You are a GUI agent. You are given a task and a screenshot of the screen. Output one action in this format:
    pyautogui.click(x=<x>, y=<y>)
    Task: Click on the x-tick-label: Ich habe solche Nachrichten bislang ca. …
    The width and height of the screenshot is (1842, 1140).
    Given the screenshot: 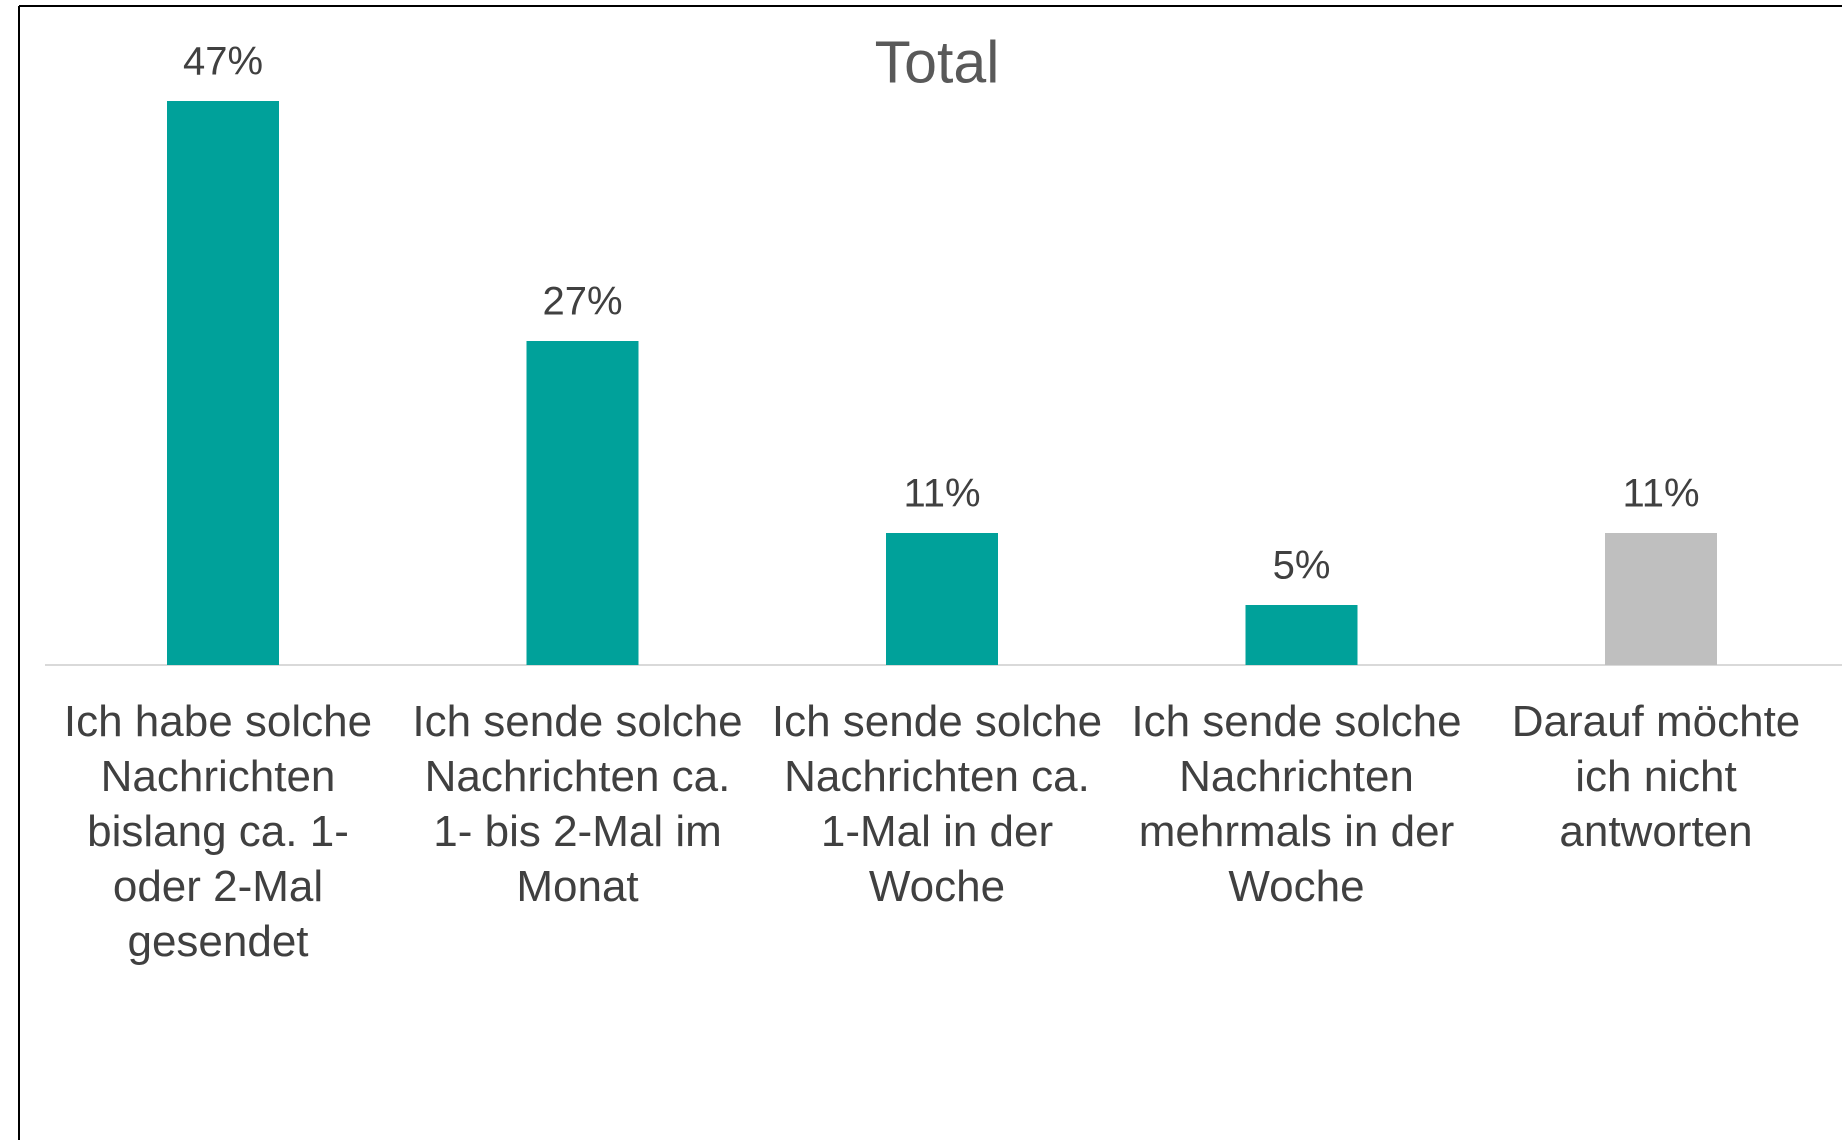 What is the action you would take?
    pyautogui.click(x=218, y=831)
    